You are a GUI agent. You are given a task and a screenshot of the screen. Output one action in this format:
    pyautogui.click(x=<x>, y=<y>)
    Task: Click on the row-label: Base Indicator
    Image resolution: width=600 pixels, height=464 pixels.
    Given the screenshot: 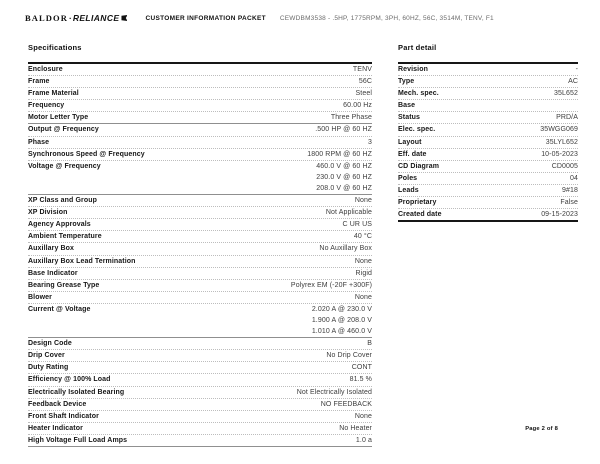 What is the action you would take?
    pyautogui.click(x=53, y=273)
    